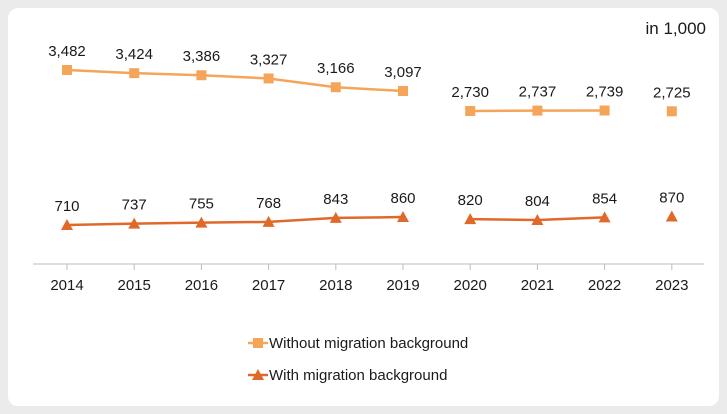  What do you see at coordinates (402, 285) in the screenshot?
I see `x-tick-label-2019: 2019` at bounding box center [402, 285].